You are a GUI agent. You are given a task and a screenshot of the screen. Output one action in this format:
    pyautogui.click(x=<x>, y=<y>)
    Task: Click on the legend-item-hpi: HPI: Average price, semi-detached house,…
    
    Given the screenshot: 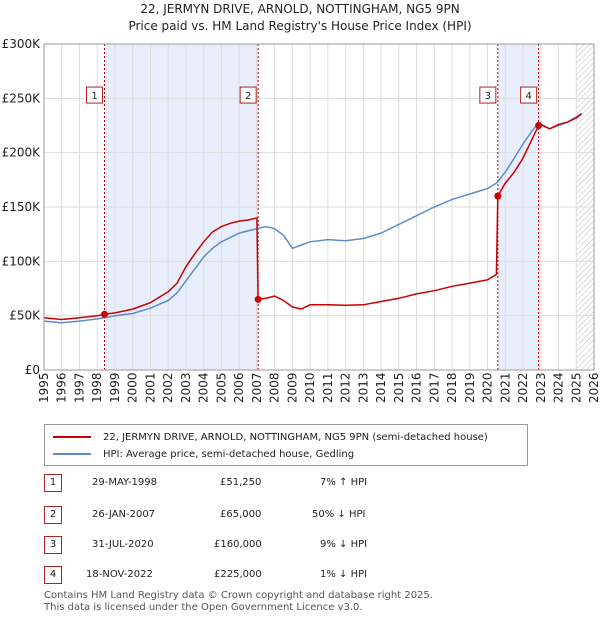 What is the action you would take?
    pyautogui.click(x=203, y=454)
    